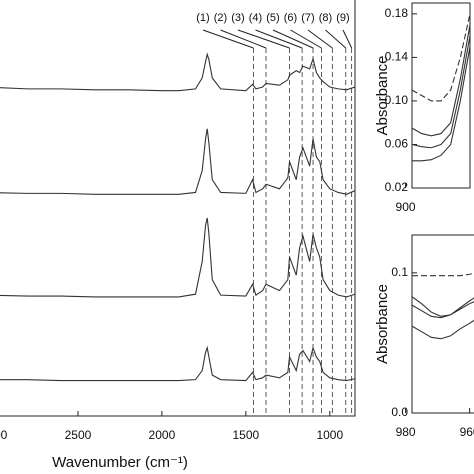 Image resolution: width=474 pixels, height=474 pixels. I want to click on y-tick-label: 0.1, so click(399, 272).